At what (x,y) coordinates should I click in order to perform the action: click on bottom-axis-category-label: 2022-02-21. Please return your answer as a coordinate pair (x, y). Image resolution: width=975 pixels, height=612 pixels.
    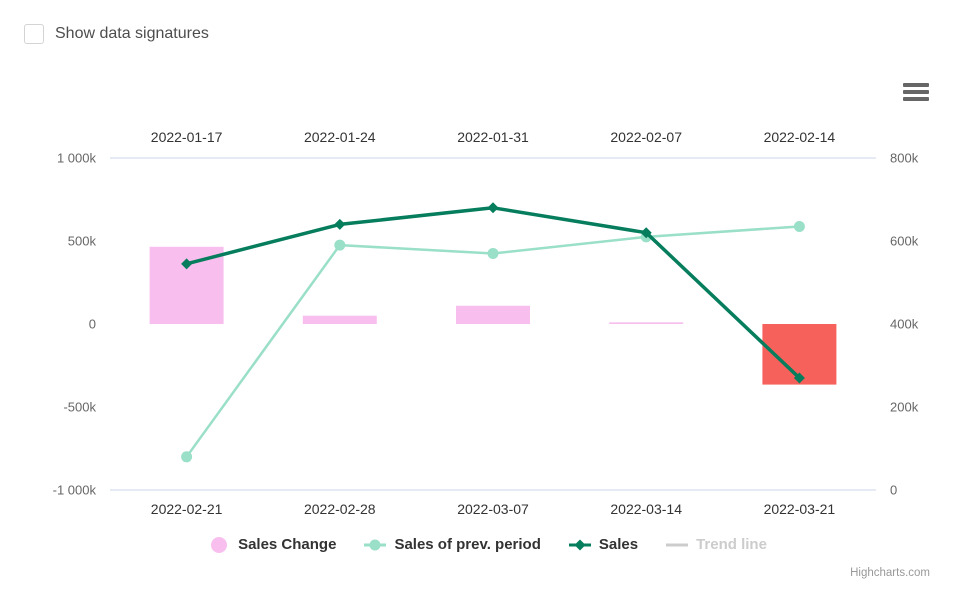
    Looking at the image, I should click on (187, 509).